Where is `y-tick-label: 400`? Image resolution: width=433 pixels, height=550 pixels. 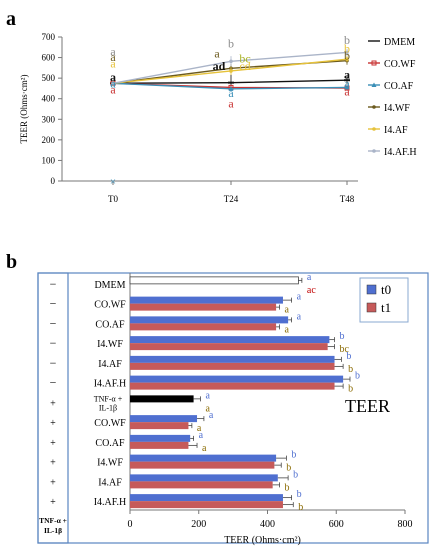
y-tick-label: 400 is located at coordinates (49, 99).